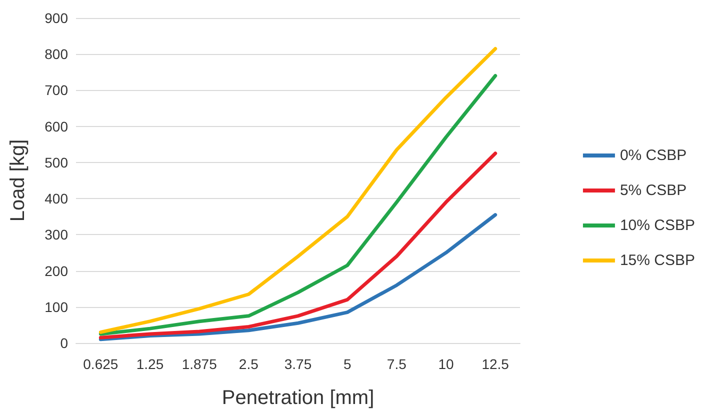 The image size is (710, 416). What do you see at coordinates (653, 190) in the screenshot?
I see `legend-label: 5% CSBP` at bounding box center [653, 190].